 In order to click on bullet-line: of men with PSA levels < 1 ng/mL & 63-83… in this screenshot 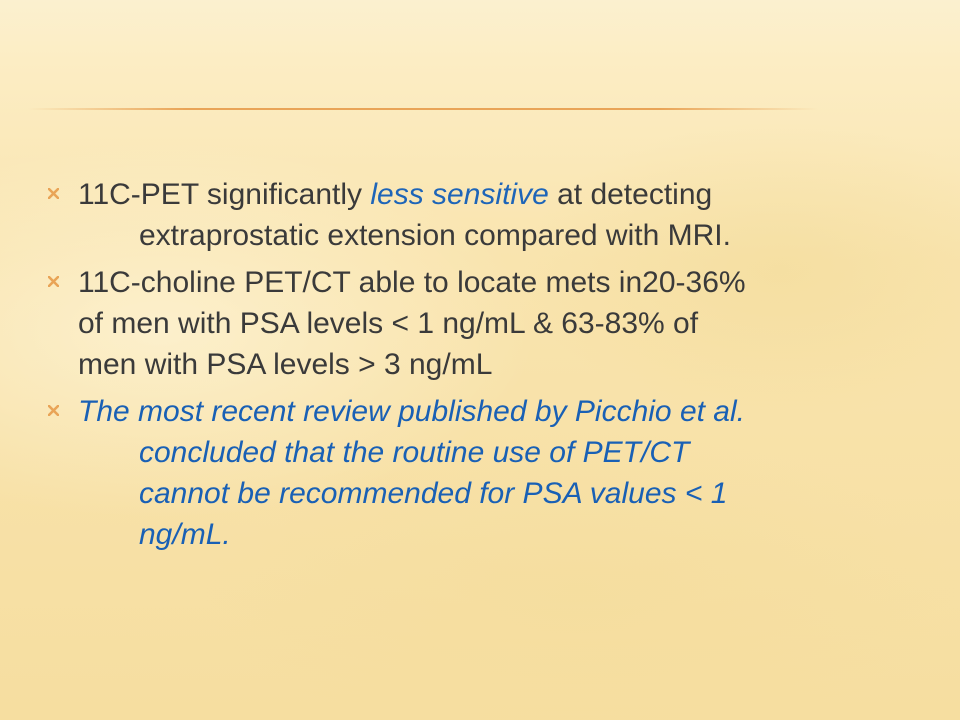, I will do `click(388, 323)`.